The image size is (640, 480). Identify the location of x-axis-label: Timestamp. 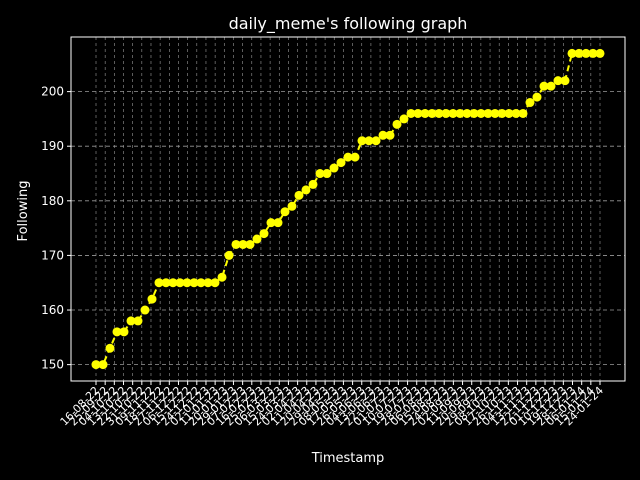
(348, 458).